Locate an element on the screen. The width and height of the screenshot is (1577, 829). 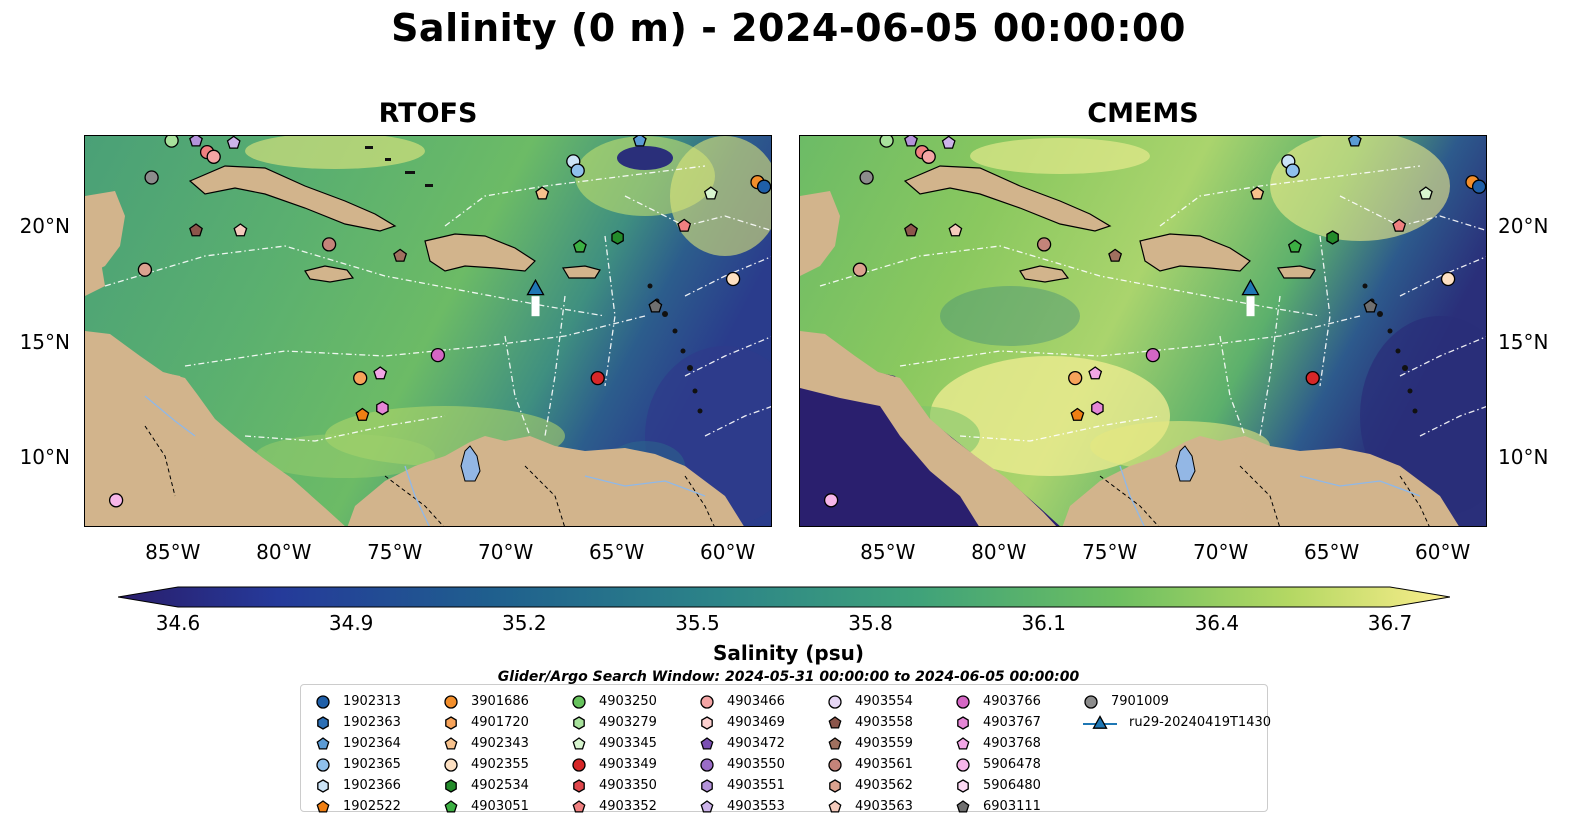
glider-track is located at coordinates (1250, 306).